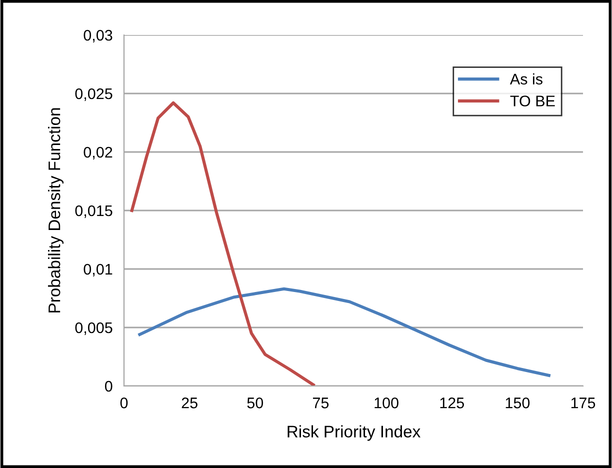  Describe the element at coordinates (354, 433) in the screenshot. I see `x-axis-title: Risk Priority Index` at that location.